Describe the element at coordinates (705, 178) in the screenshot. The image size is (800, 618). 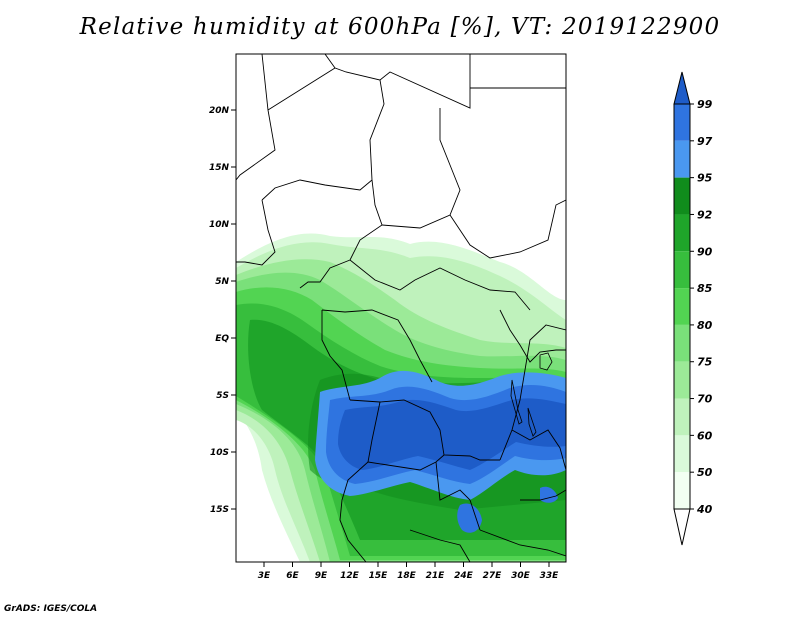
I see `colorbar-label: 95` at that location.